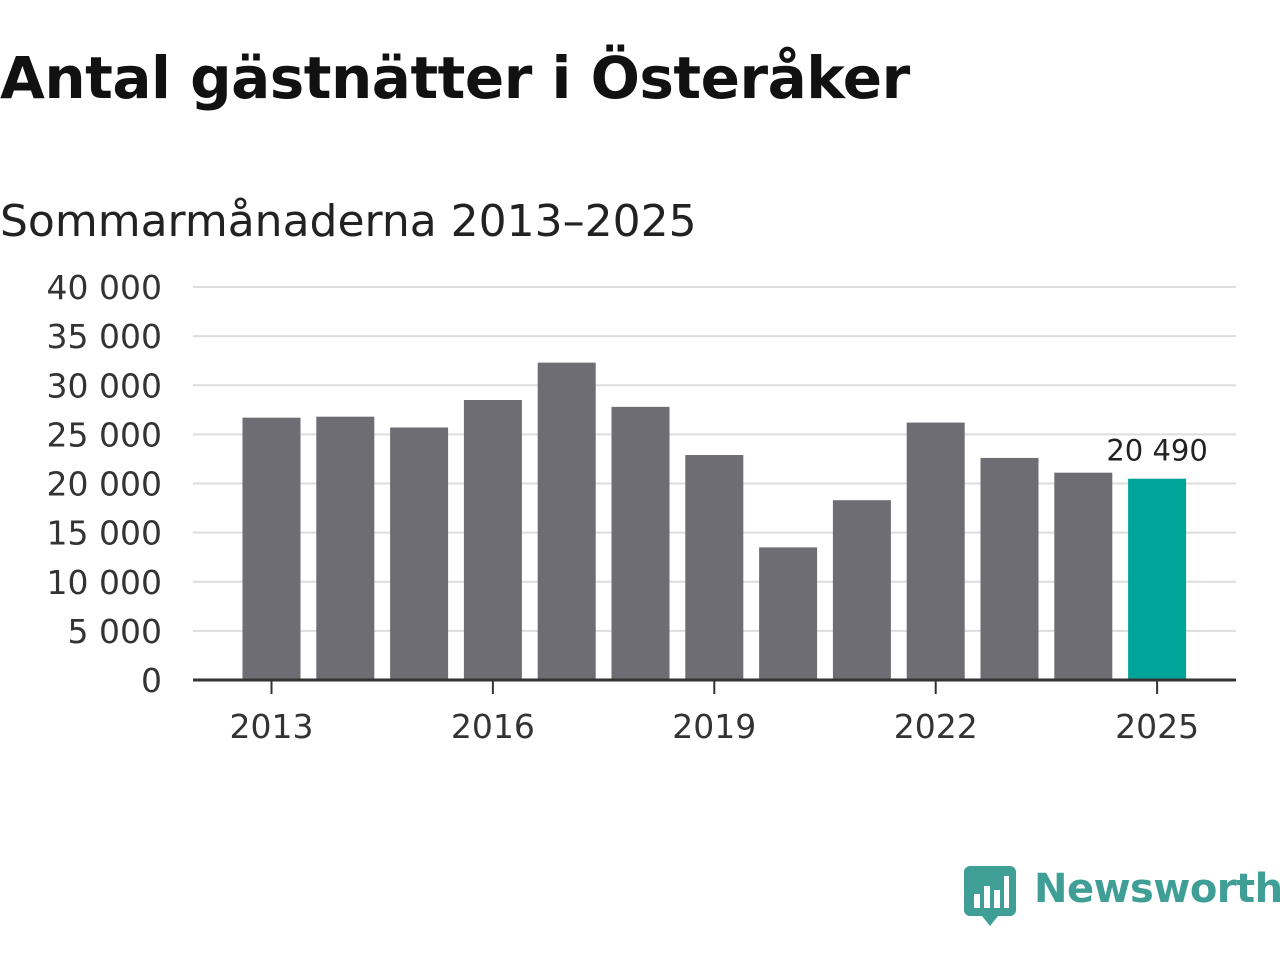 The image size is (1280, 960). What do you see at coordinates (104, 336) in the screenshot?
I see `y-tick-label: 35 000` at bounding box center [104, 336].